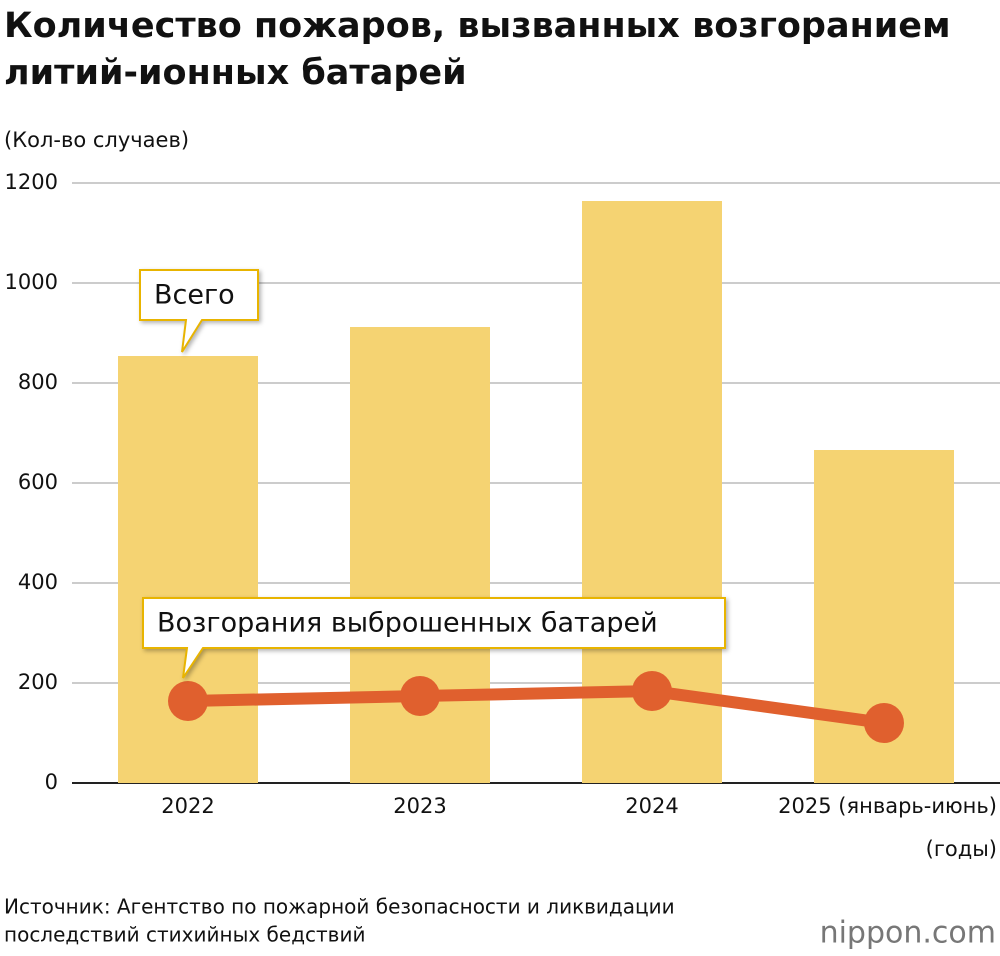 This screenshot has width=1000, height=956. I want to click on line, so click(536, 706).